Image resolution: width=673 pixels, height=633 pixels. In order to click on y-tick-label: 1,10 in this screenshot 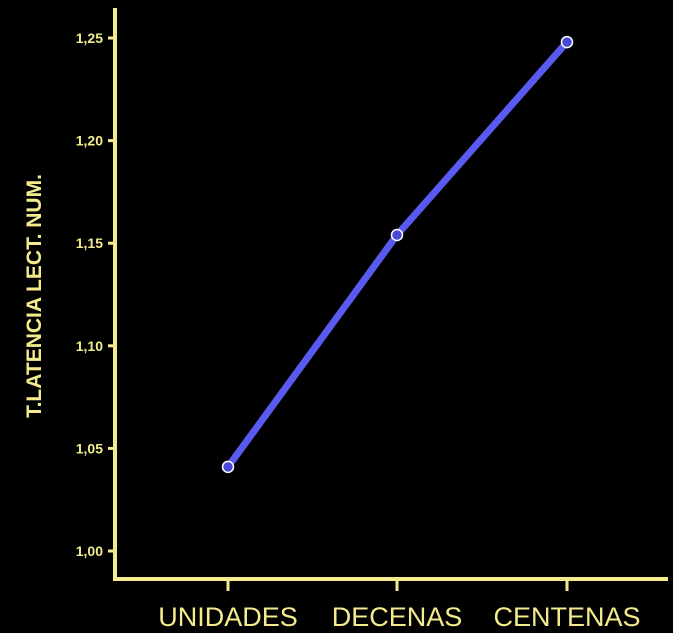, I will do `click(89, 346)`.